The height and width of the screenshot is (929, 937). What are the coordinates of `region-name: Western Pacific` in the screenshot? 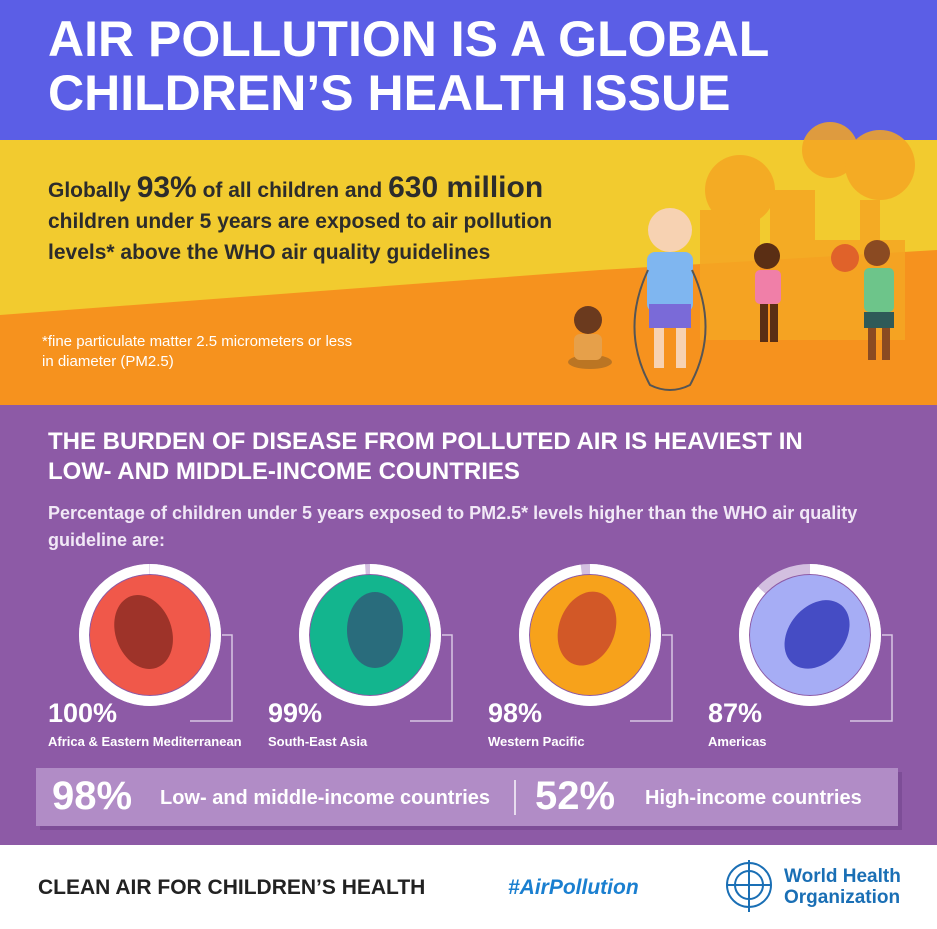 It's located at (536, 741).